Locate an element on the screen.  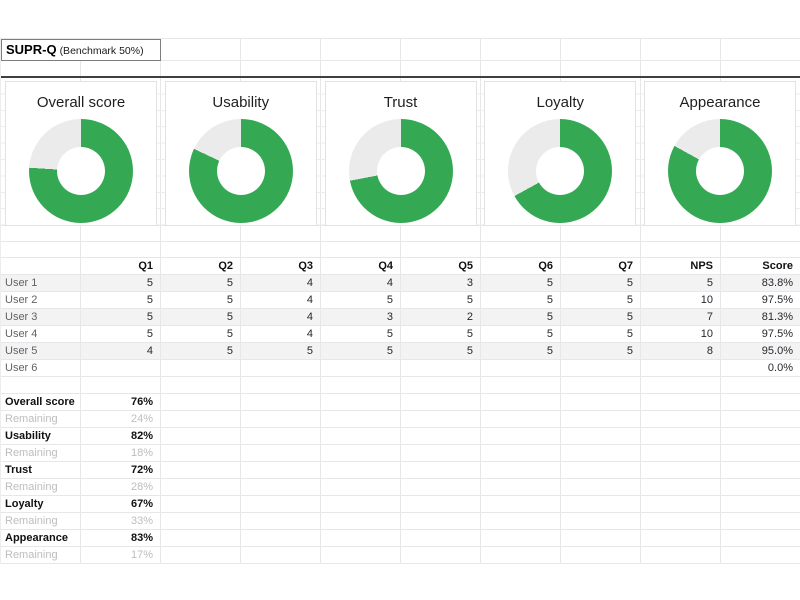
summary-row: Remaining 18% is located at coordinates (400, 453).